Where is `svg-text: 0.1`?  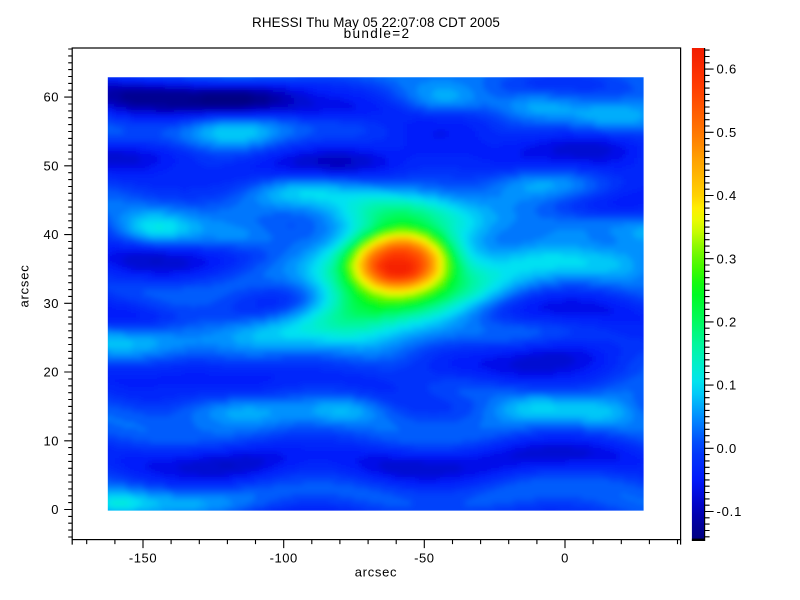 svg-text: 0.1 is located at coordinates (727, 385).